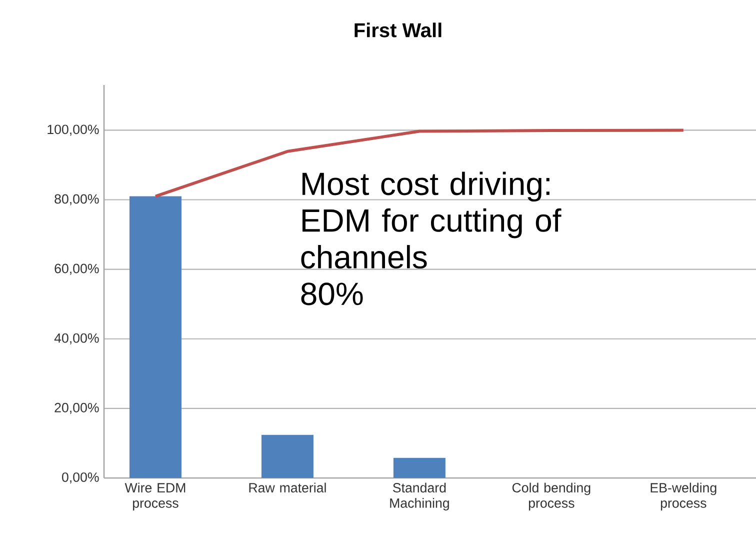  What do you see at coordinates (80, 478) in the screenshot?
I see `y-tick-label: 0,00%` at bounding box center [80, 478].